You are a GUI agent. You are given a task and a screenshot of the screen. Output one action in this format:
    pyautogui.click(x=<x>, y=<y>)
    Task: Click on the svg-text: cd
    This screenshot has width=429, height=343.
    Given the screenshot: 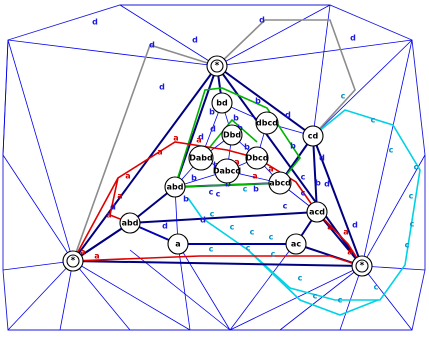 What is the action you would take?
    pyautogui.click(x=313, y=136)
    